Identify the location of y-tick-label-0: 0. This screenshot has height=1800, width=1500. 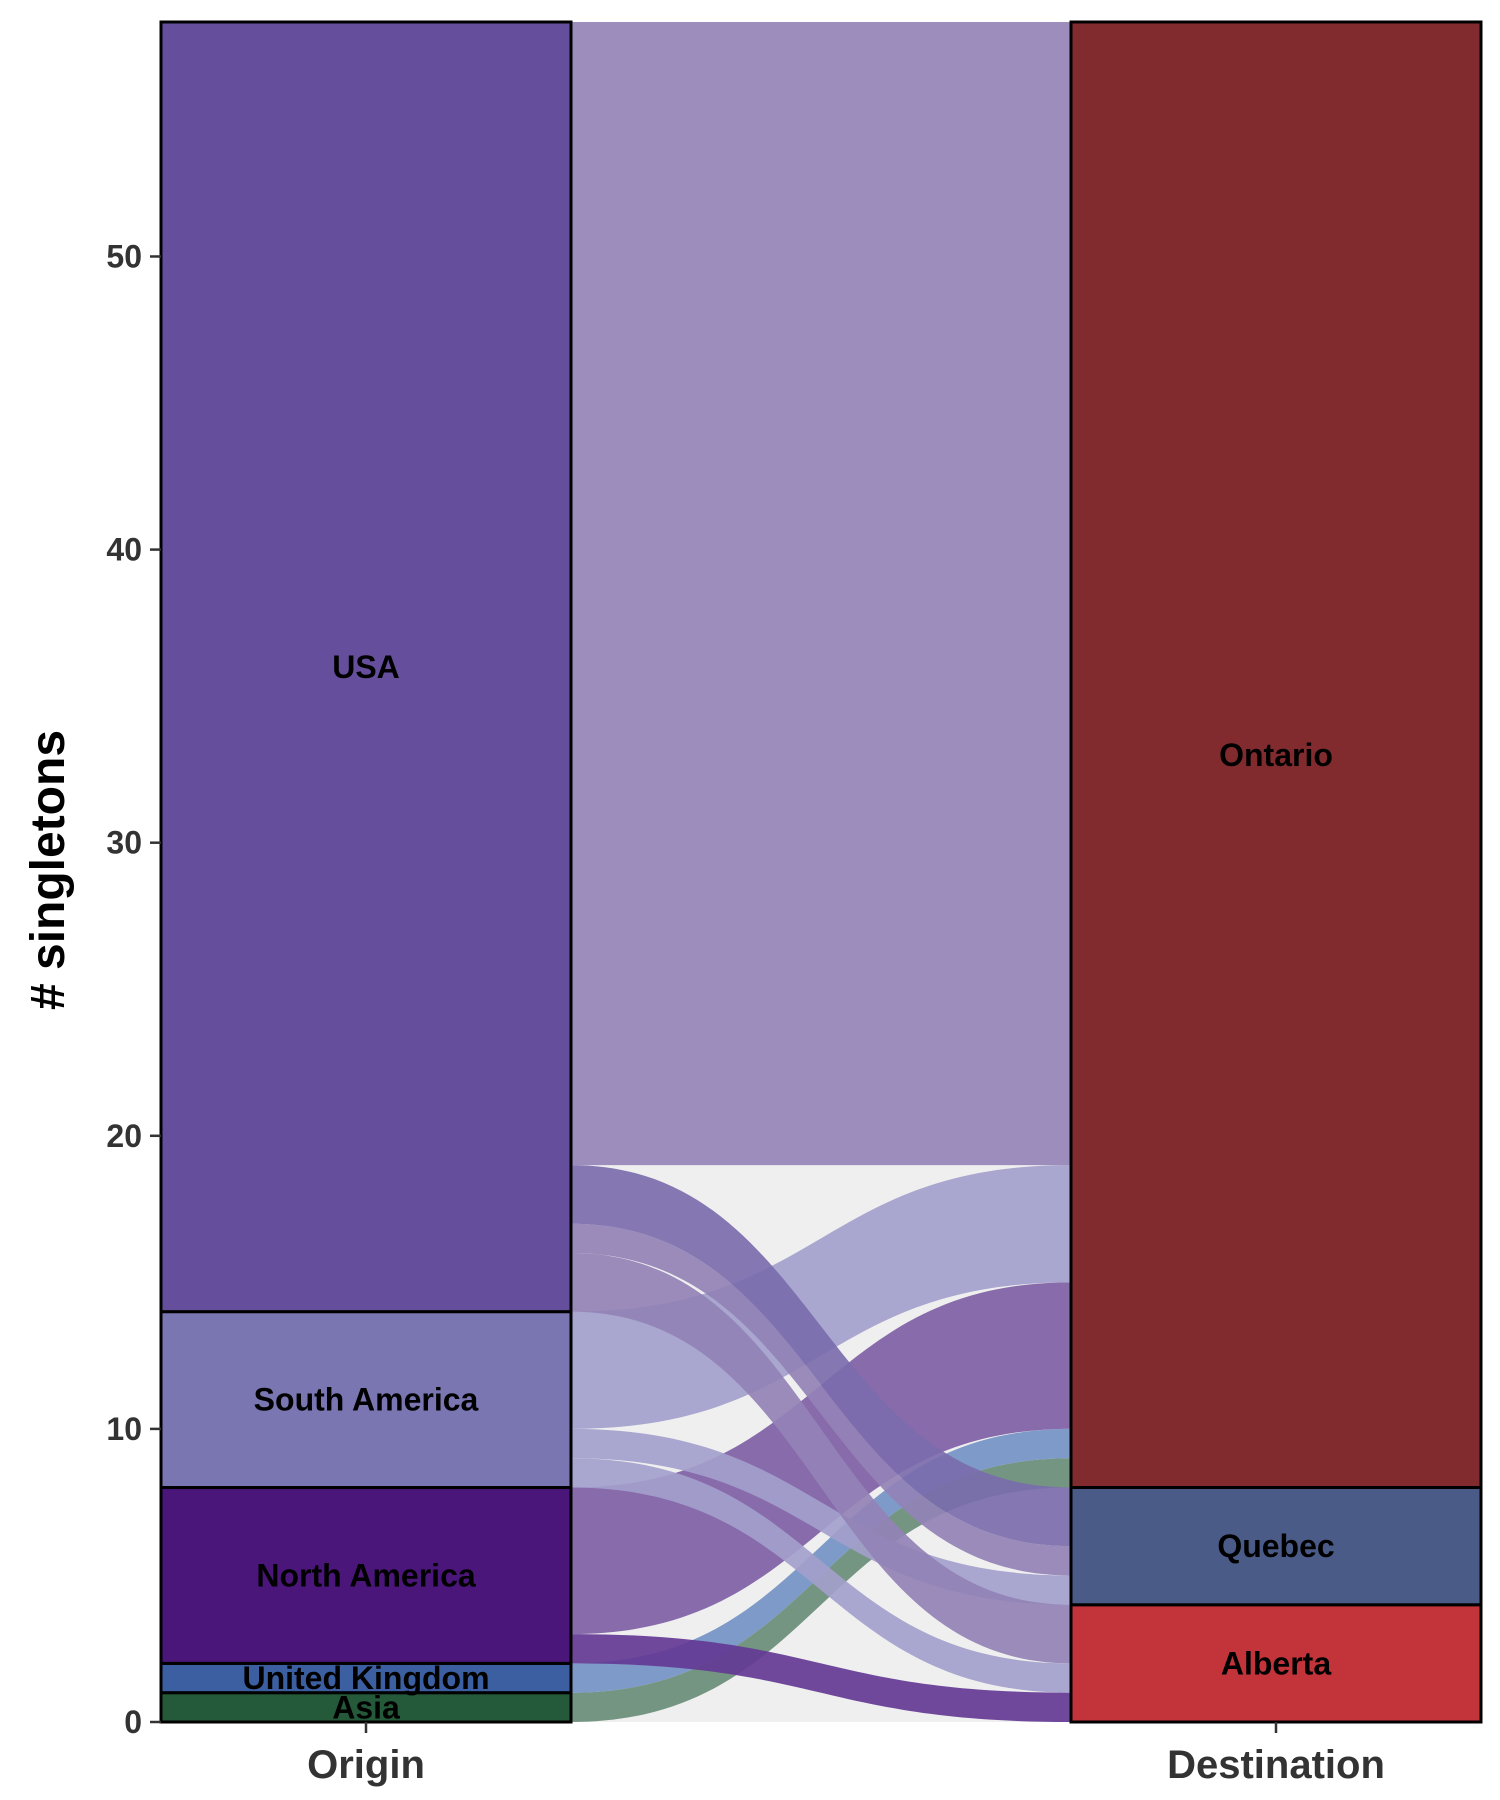
(133, 1722).